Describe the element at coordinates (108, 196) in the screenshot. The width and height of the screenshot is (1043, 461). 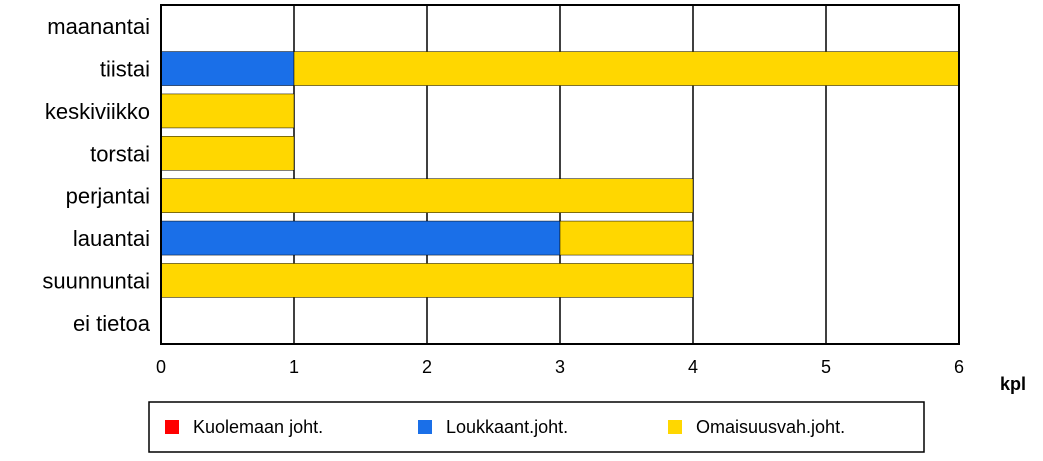
I see `category-label: perjantai` at that location.